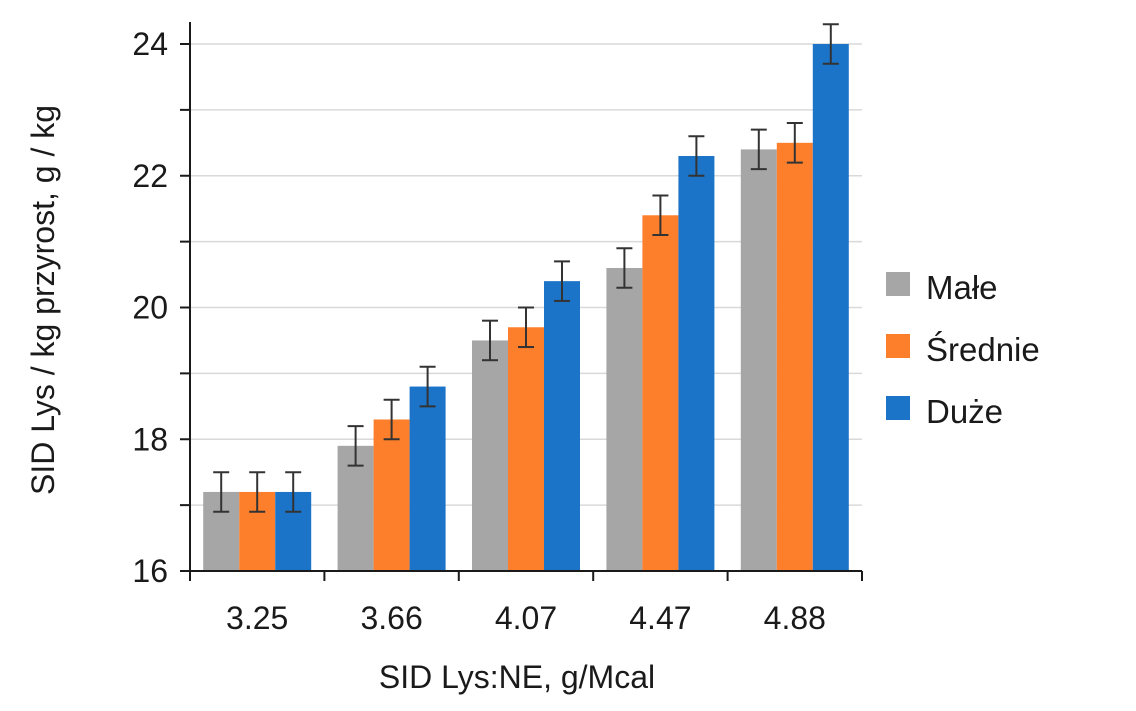  What do you see at coordinates (983, 349) in the screenshot?
I see `legend-label: Średnie` at bounding box center [983, 349].